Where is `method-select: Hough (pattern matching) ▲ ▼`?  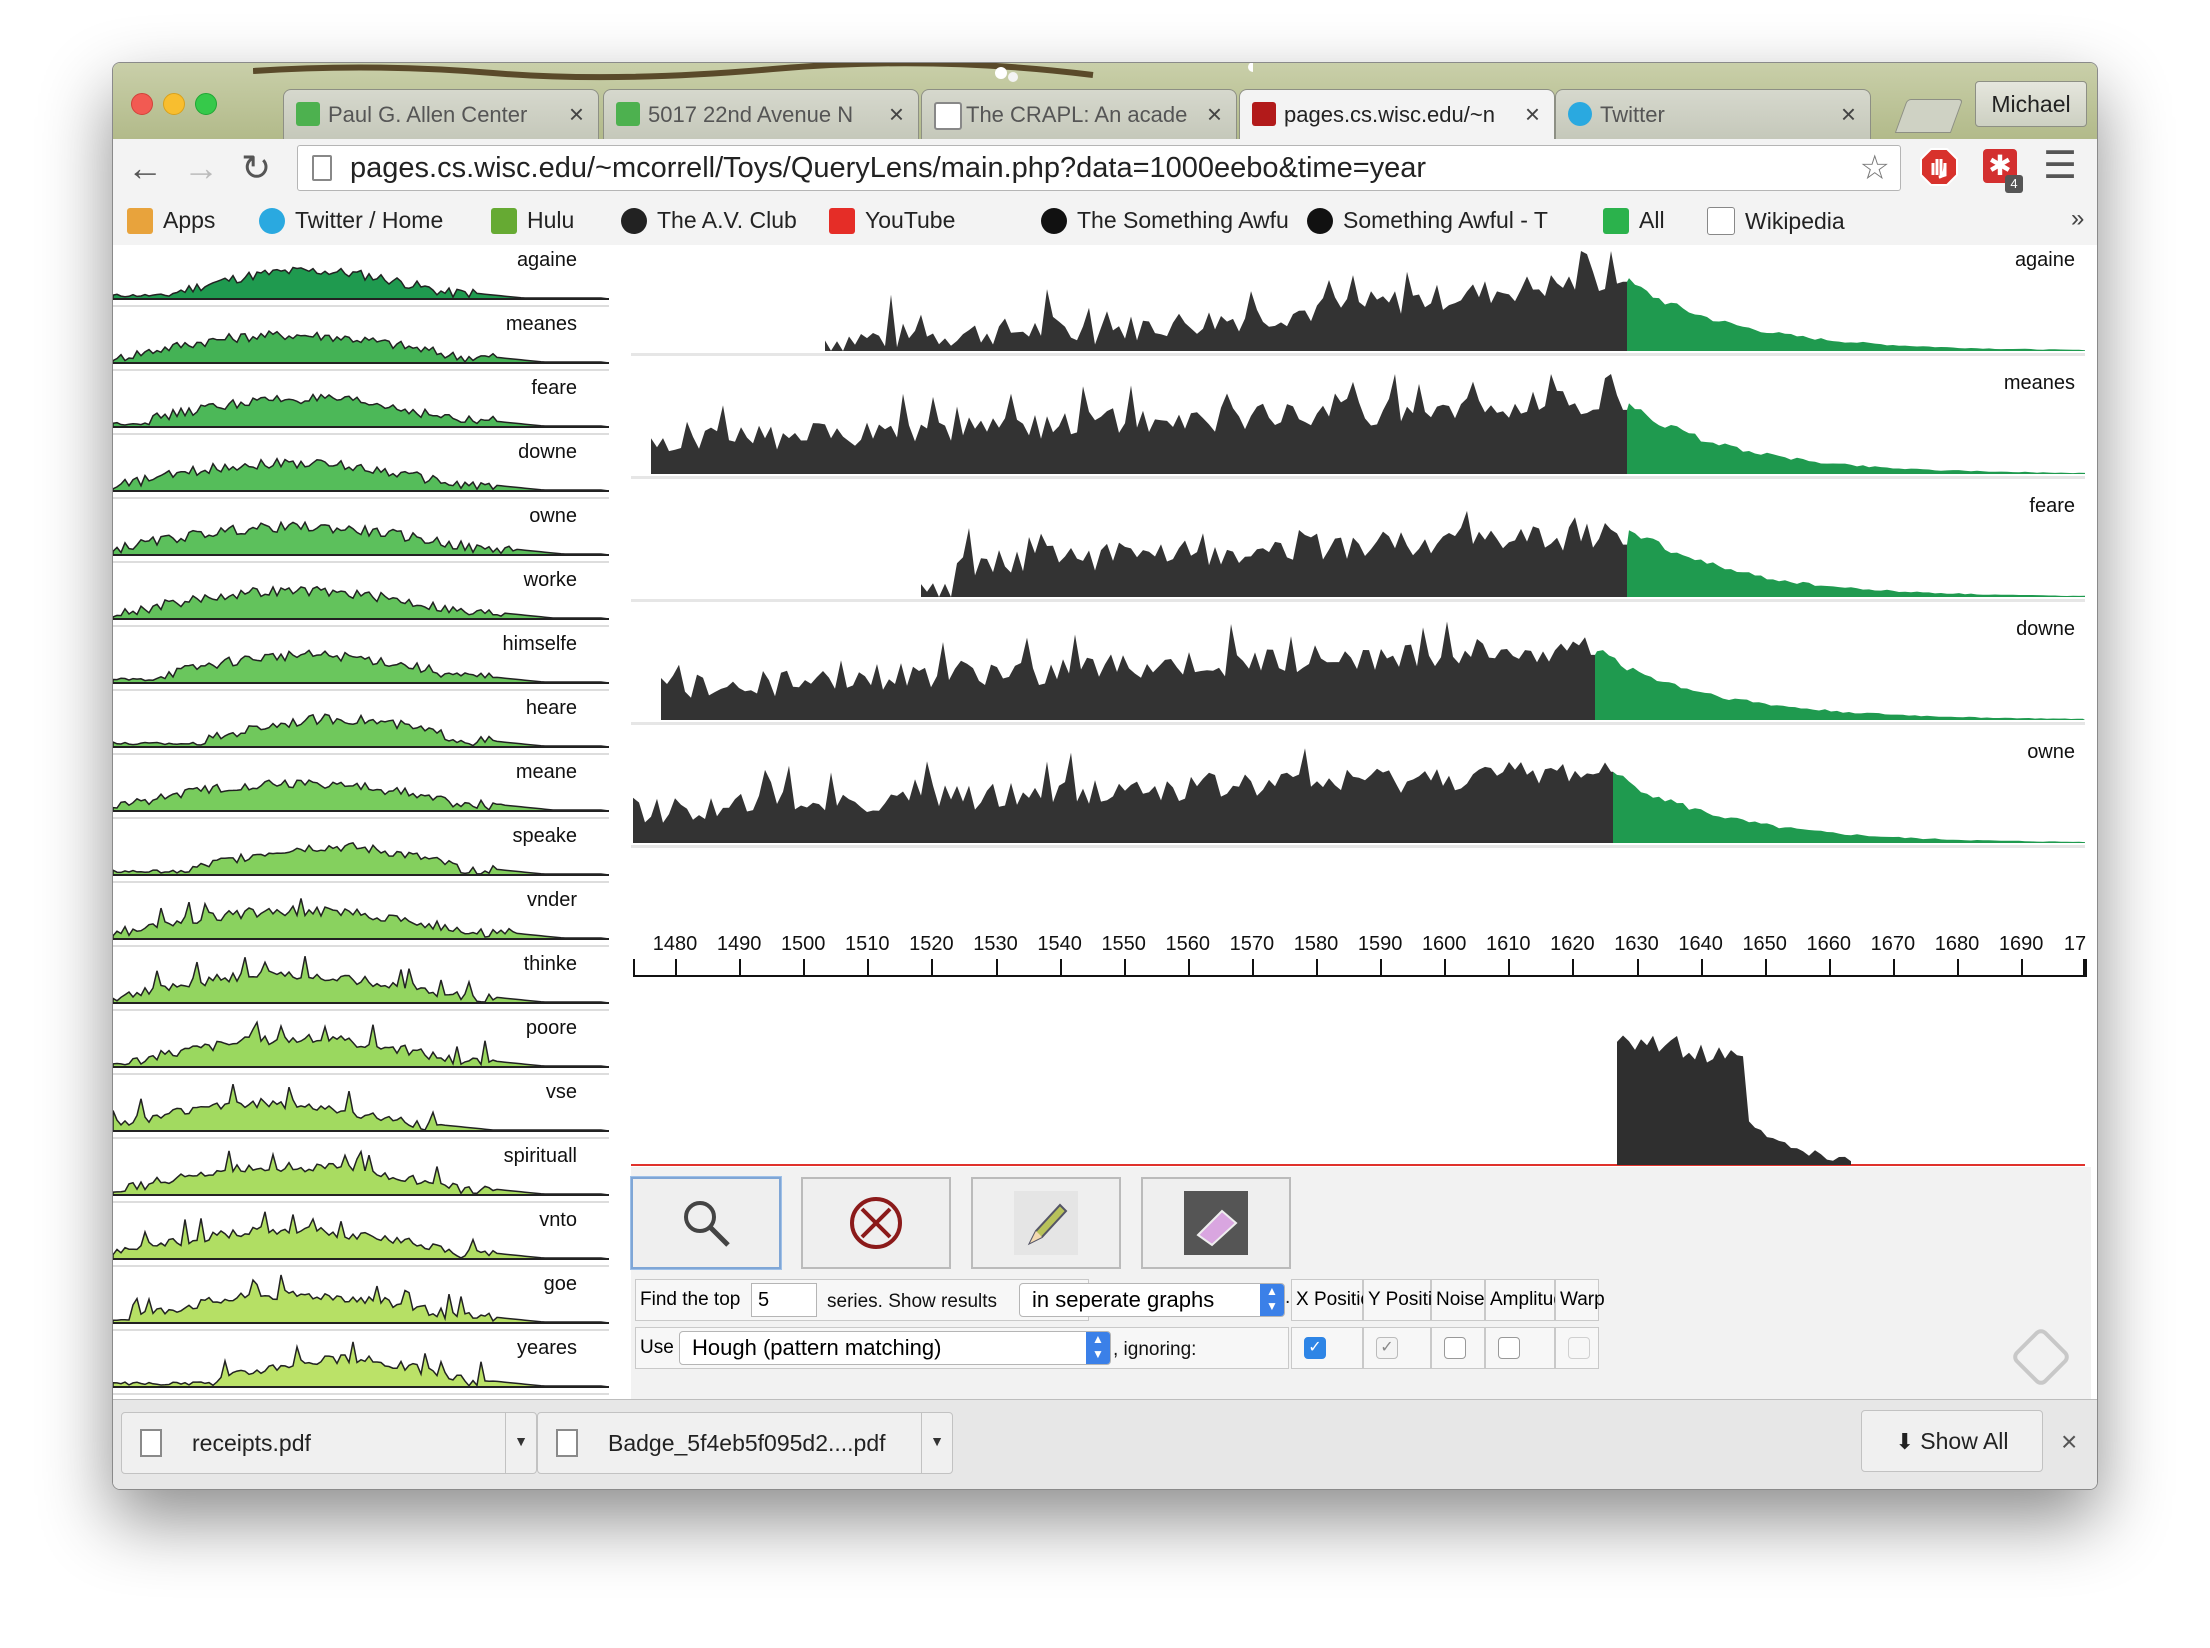 method-select: Hough (pattern matching) ▲ ▼ is located at coordinates (895, 1348).